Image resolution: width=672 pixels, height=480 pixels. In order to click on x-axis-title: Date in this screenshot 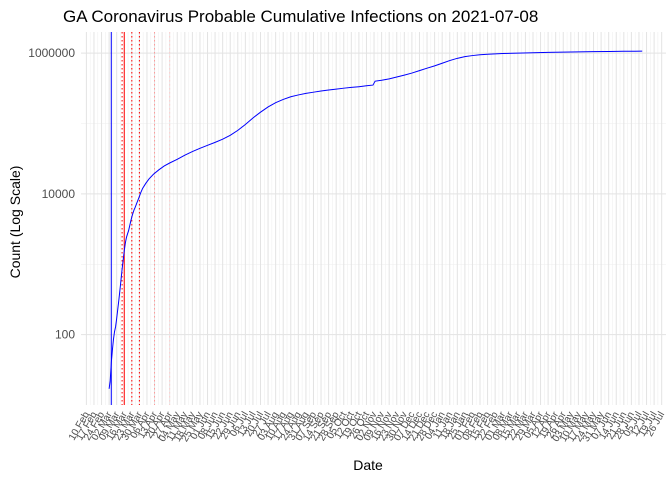, I will do `click(368, 465)`.